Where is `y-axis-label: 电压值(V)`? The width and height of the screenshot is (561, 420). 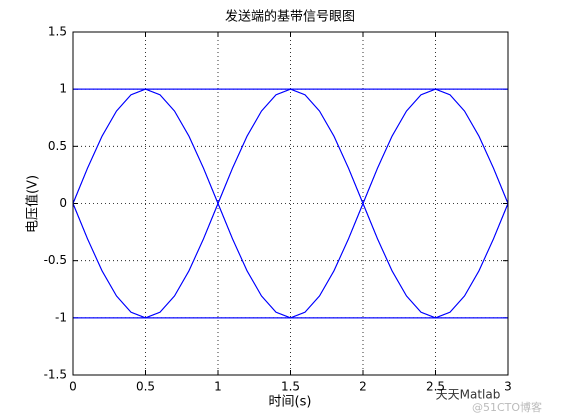
y-axis-label: 电压值(V) is located at coordinates (33, 204).